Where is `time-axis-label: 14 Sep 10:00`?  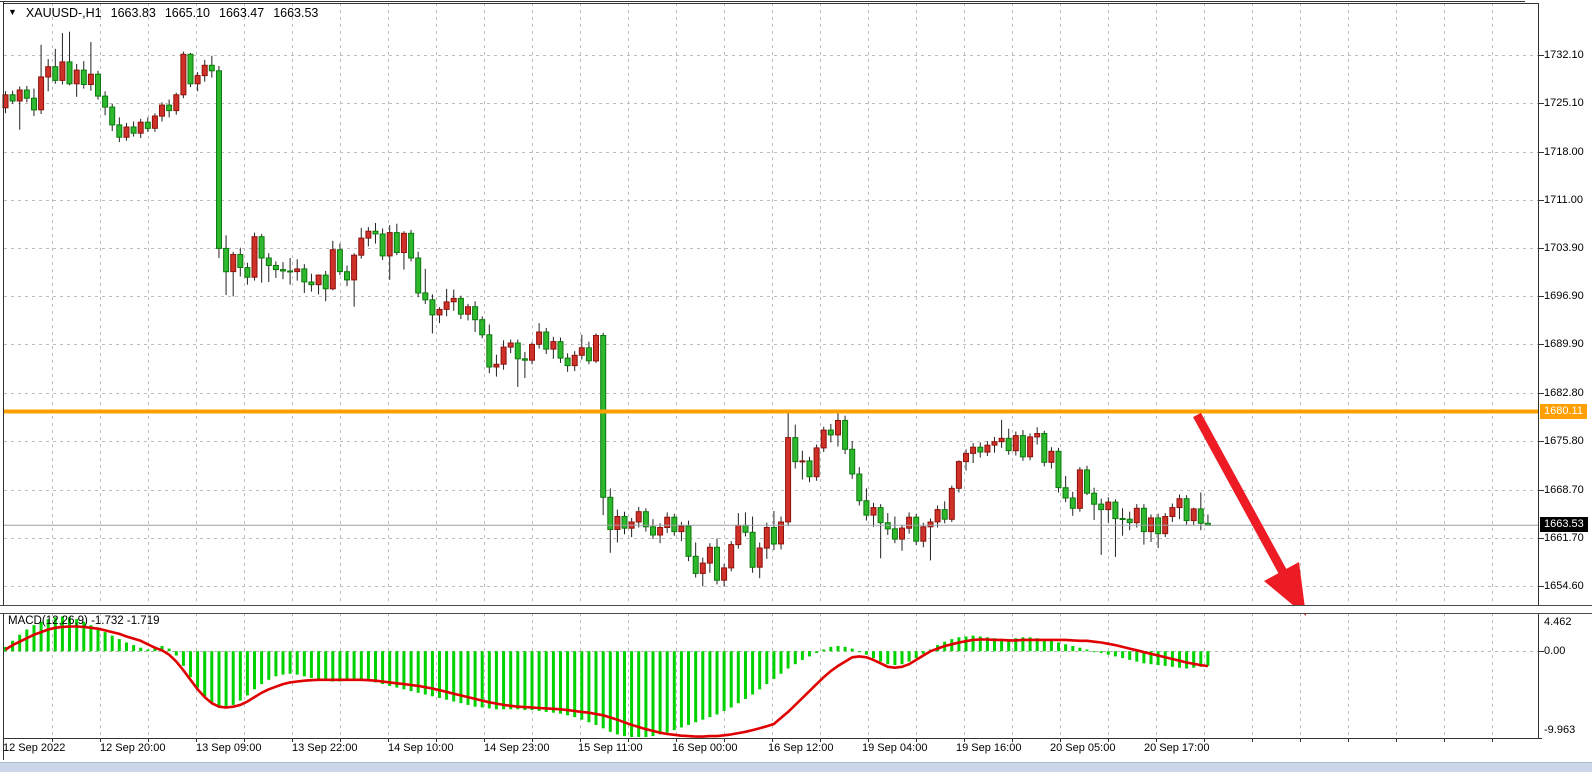
time-axis-label: 14 Sep 10:00 is located at coordinates (421, 748).